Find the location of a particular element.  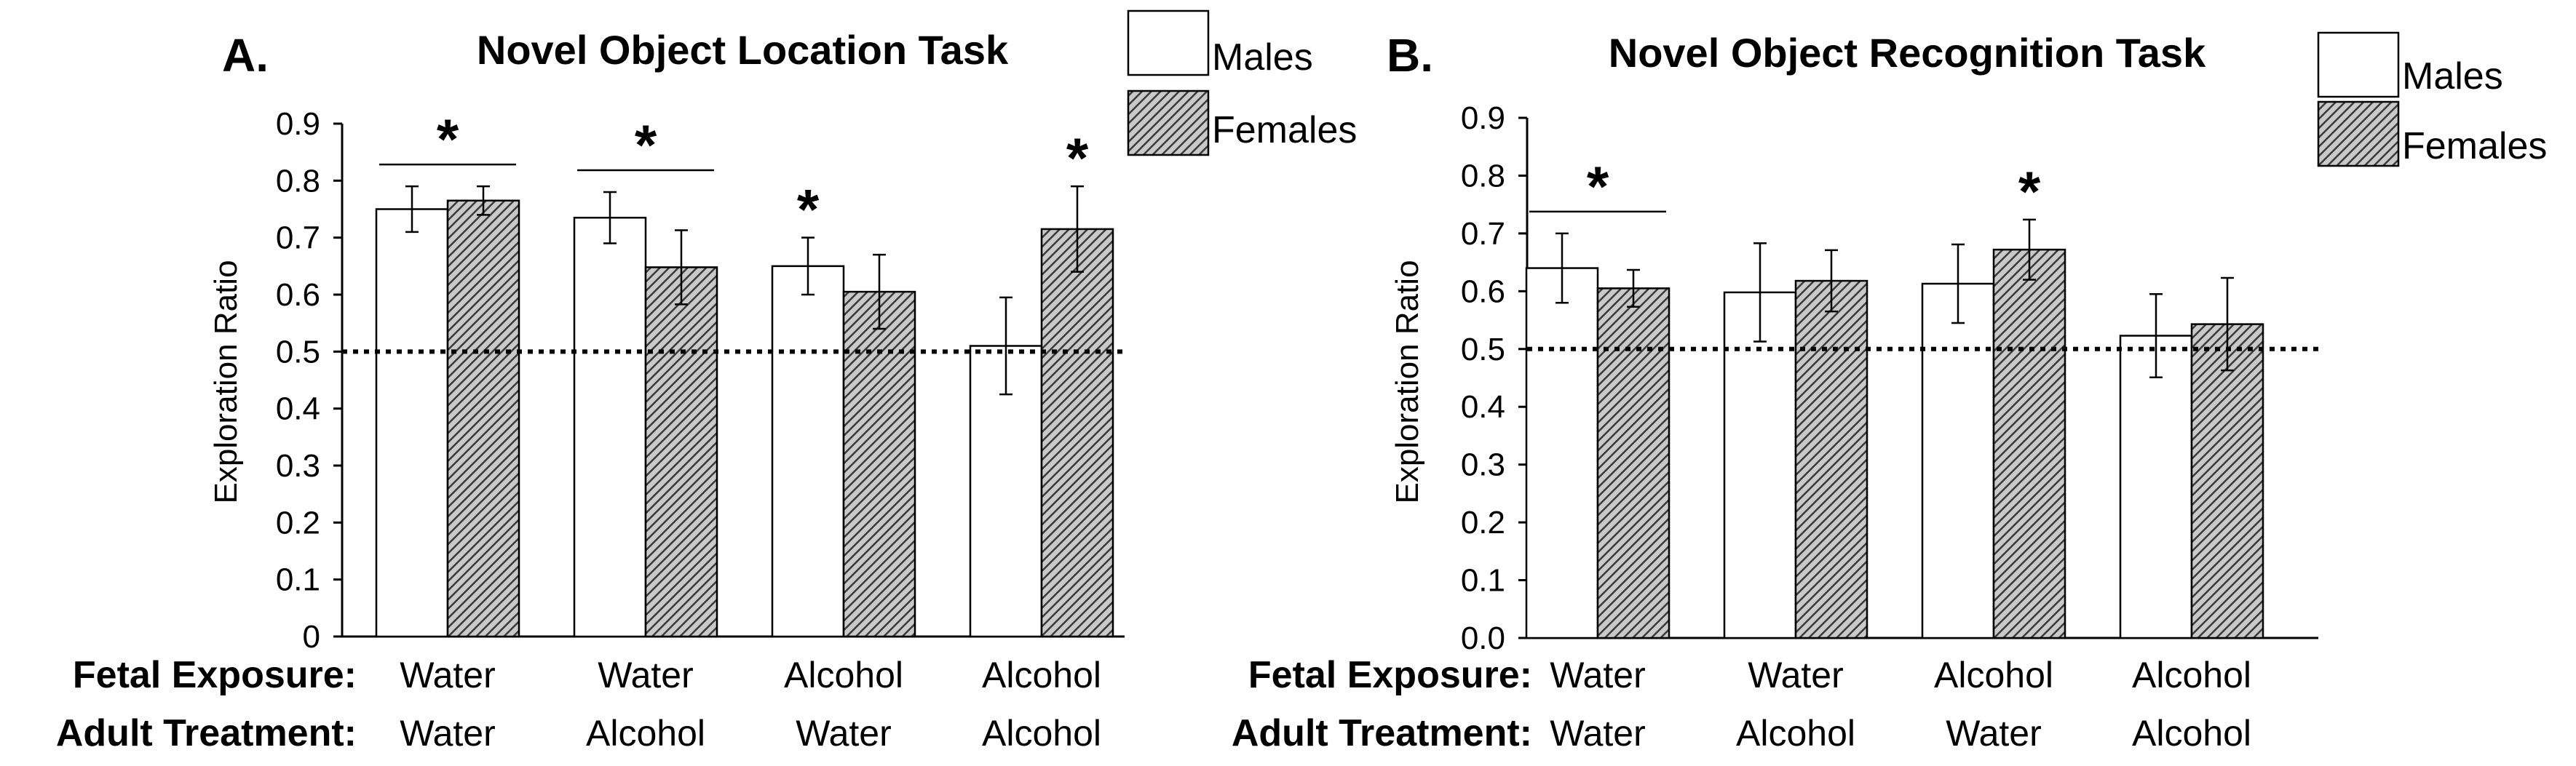

panel-a-y-tick-label: 0.1 is located at coordinates (298, 580).